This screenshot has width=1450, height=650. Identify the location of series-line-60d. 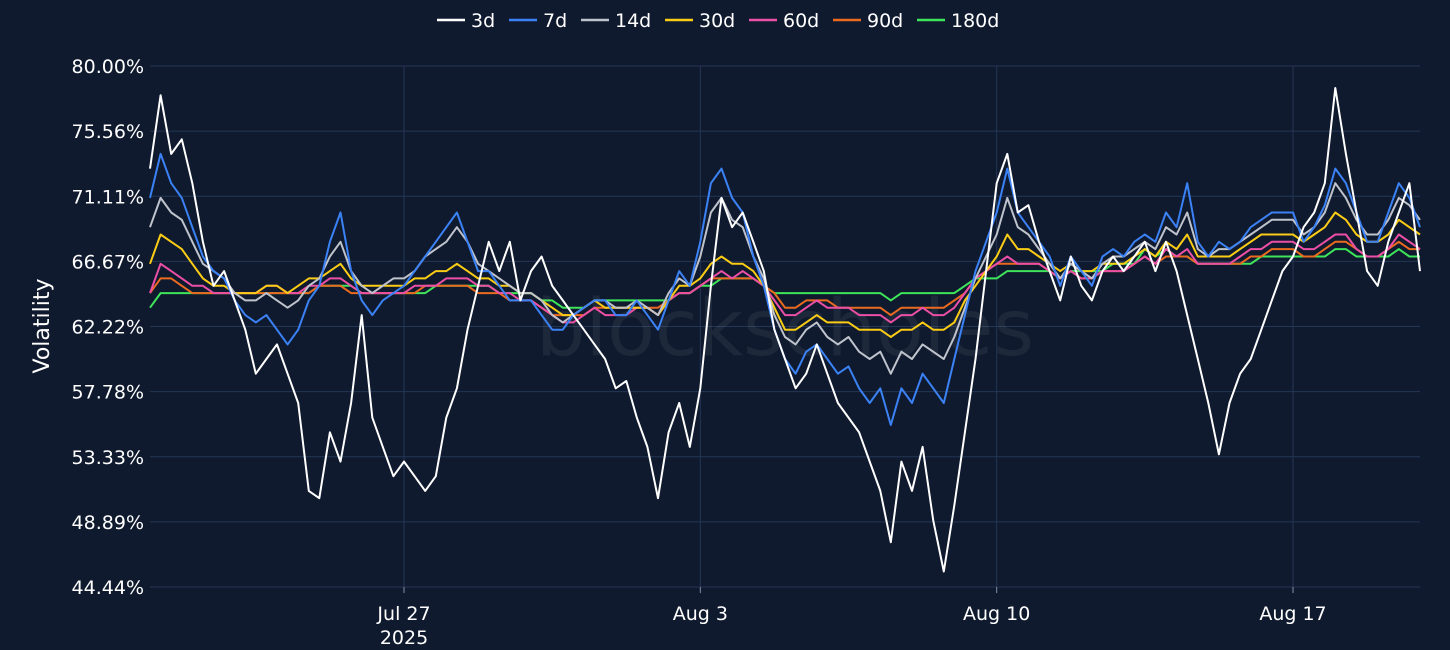
(785, 278).